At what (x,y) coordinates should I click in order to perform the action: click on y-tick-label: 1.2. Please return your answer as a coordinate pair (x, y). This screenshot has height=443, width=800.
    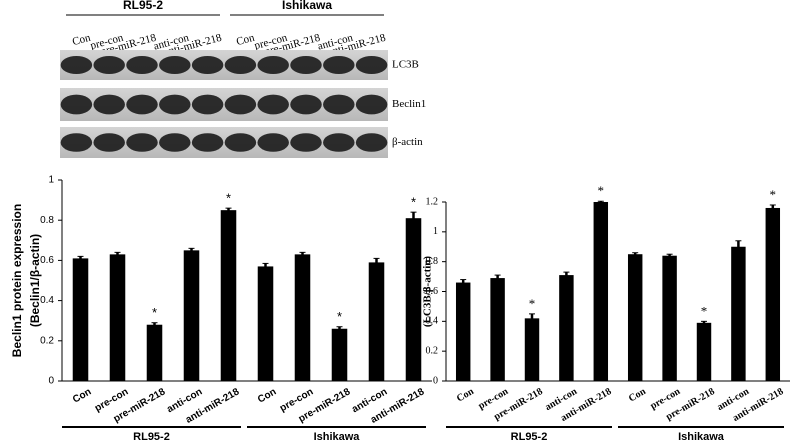
    Looking at the image, I should click on (432, 201).